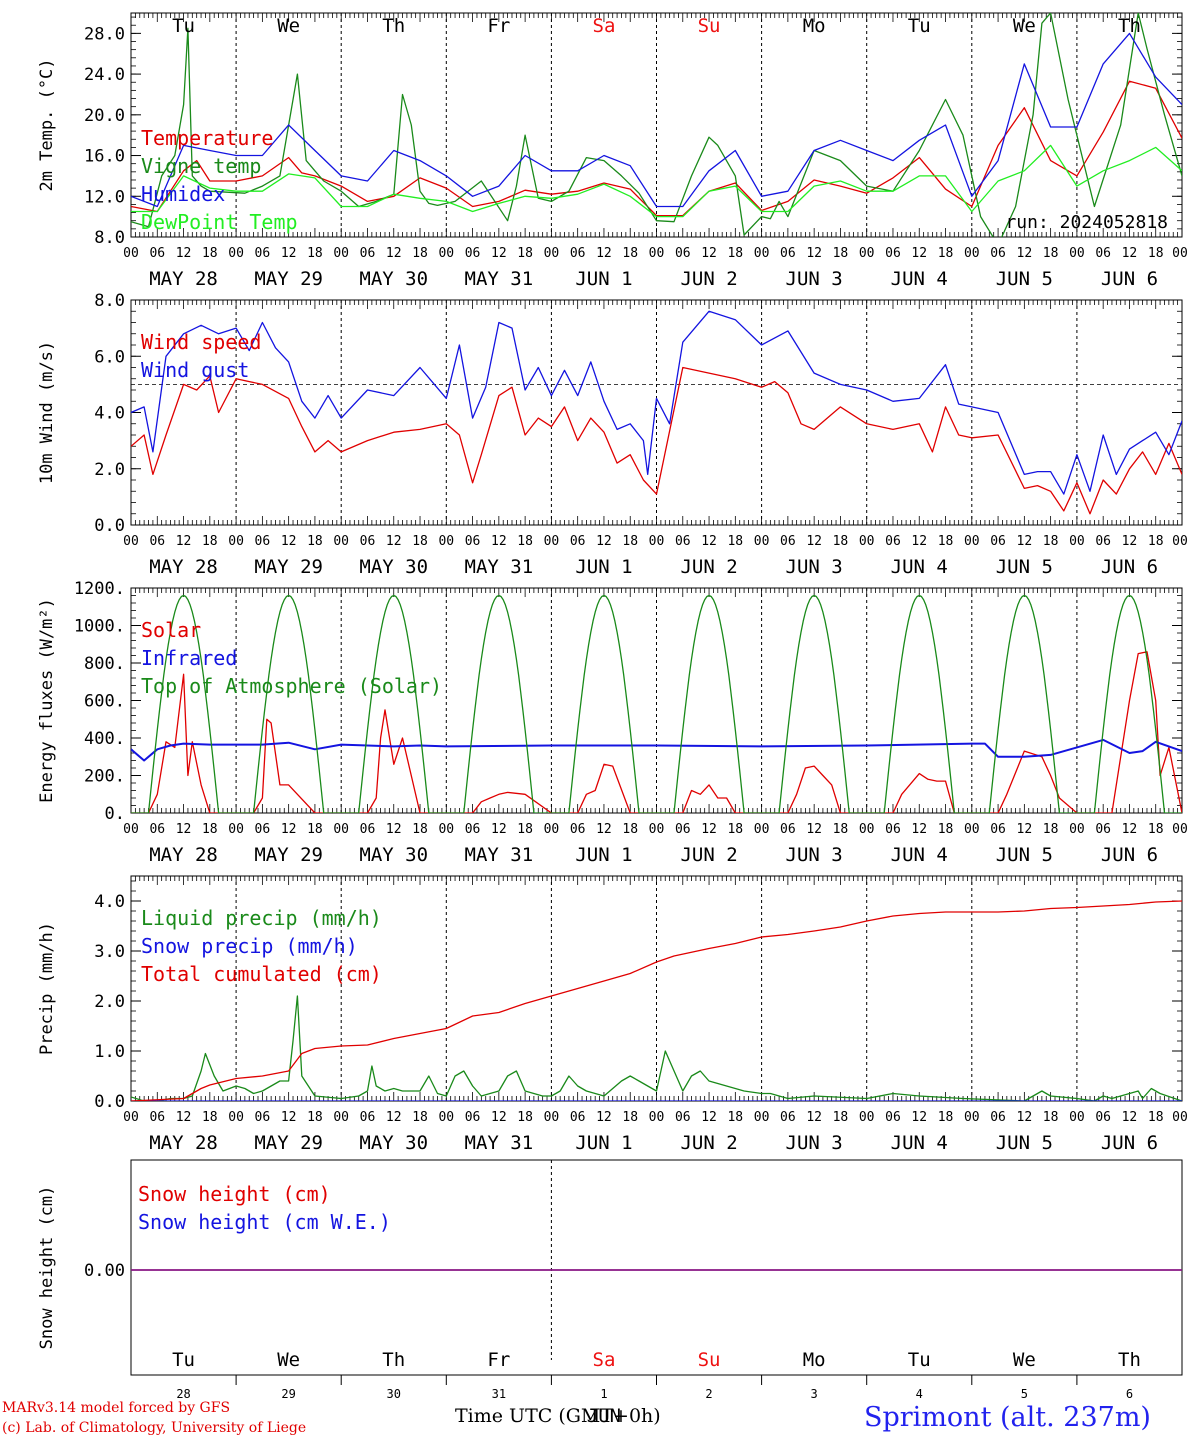 This screenshot has height=1440, width=1194. I want to click on y-tick-label: 20.0, so click(104, 116).